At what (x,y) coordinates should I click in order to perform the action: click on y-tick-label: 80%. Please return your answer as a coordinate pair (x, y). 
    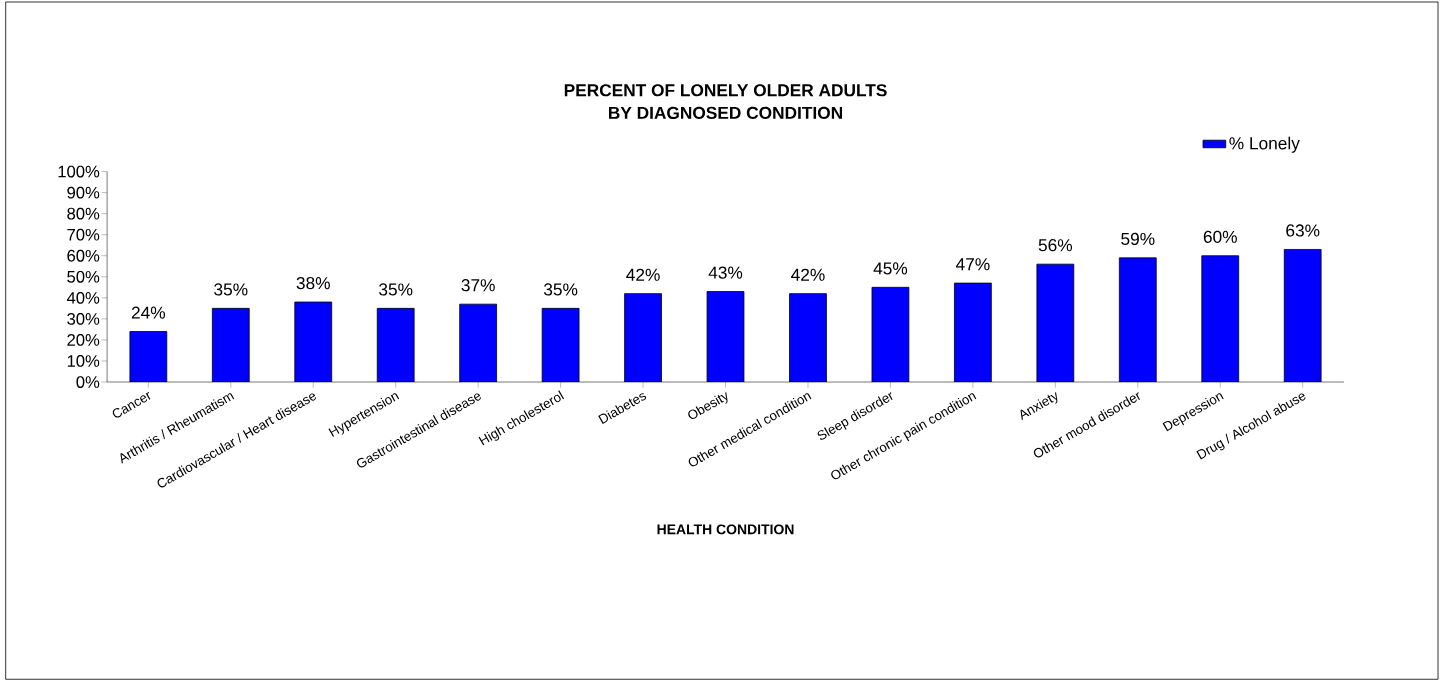
    Looking at the image, I should click on (83, 213).